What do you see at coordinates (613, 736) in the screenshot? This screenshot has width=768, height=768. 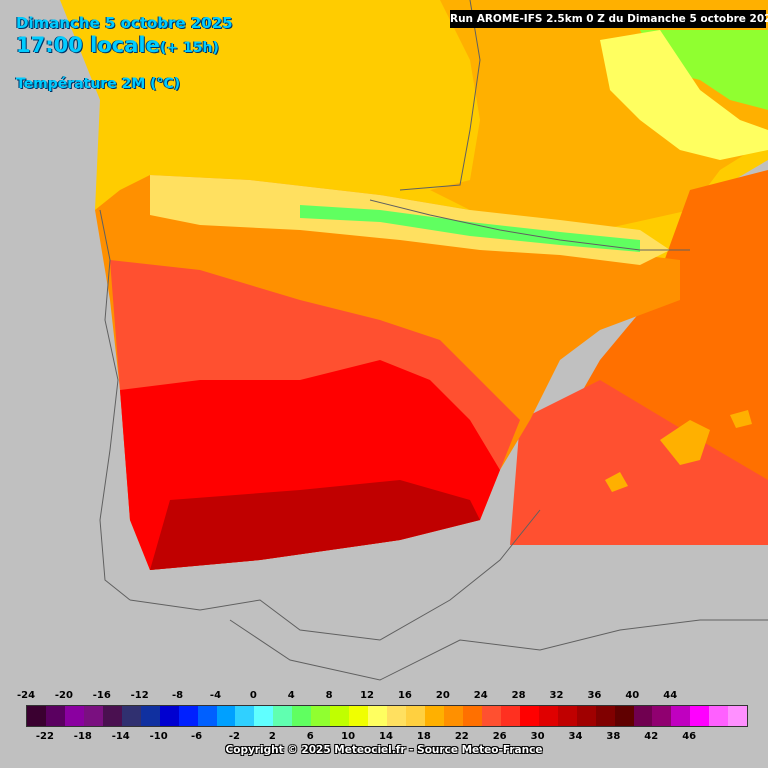 I see `legend-tick-label: 38` at bounding box center [613, 736].